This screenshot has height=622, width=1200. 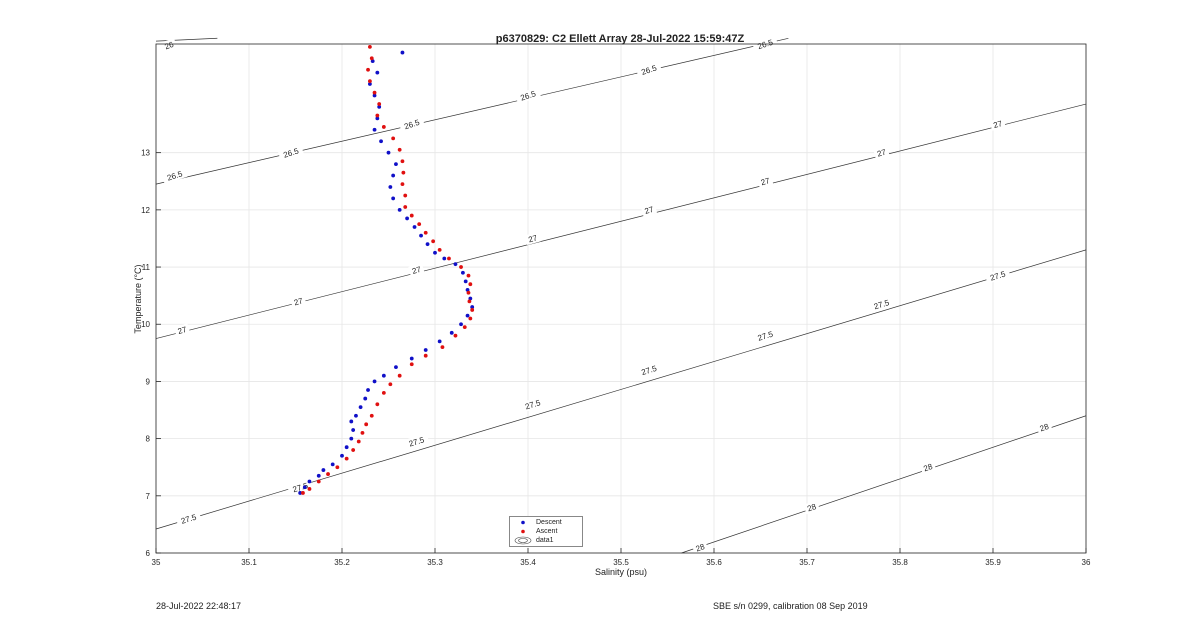 I want to click on y-tick-label: 11, so click(x=146, y=267).